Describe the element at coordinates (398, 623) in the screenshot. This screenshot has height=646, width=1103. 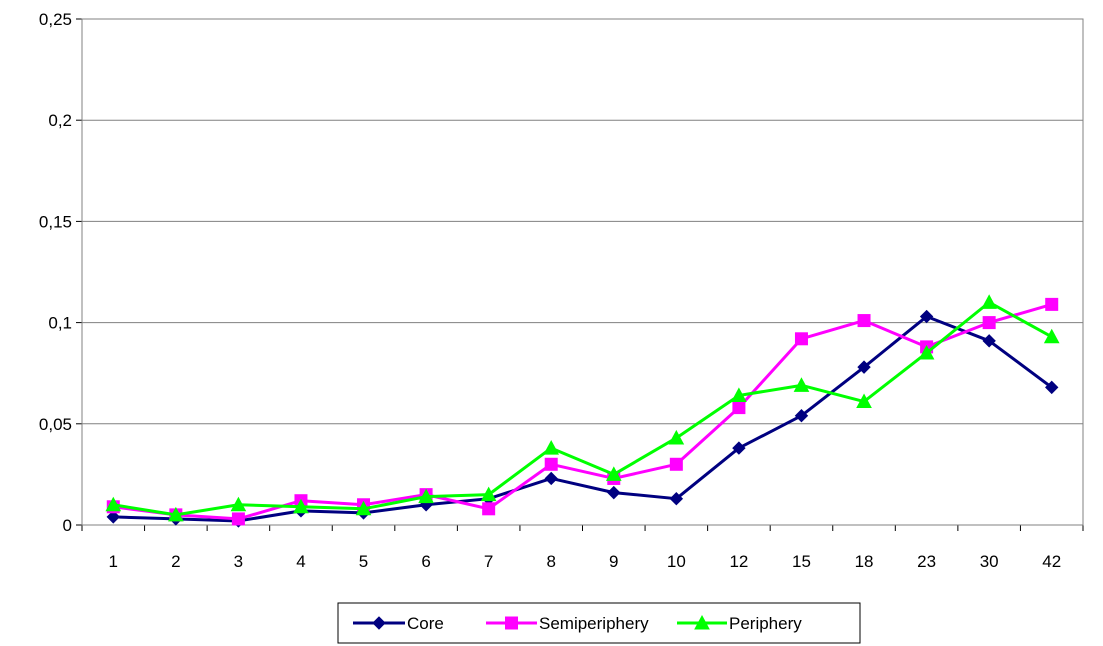
I see `legend-item-core: Core` at that location.